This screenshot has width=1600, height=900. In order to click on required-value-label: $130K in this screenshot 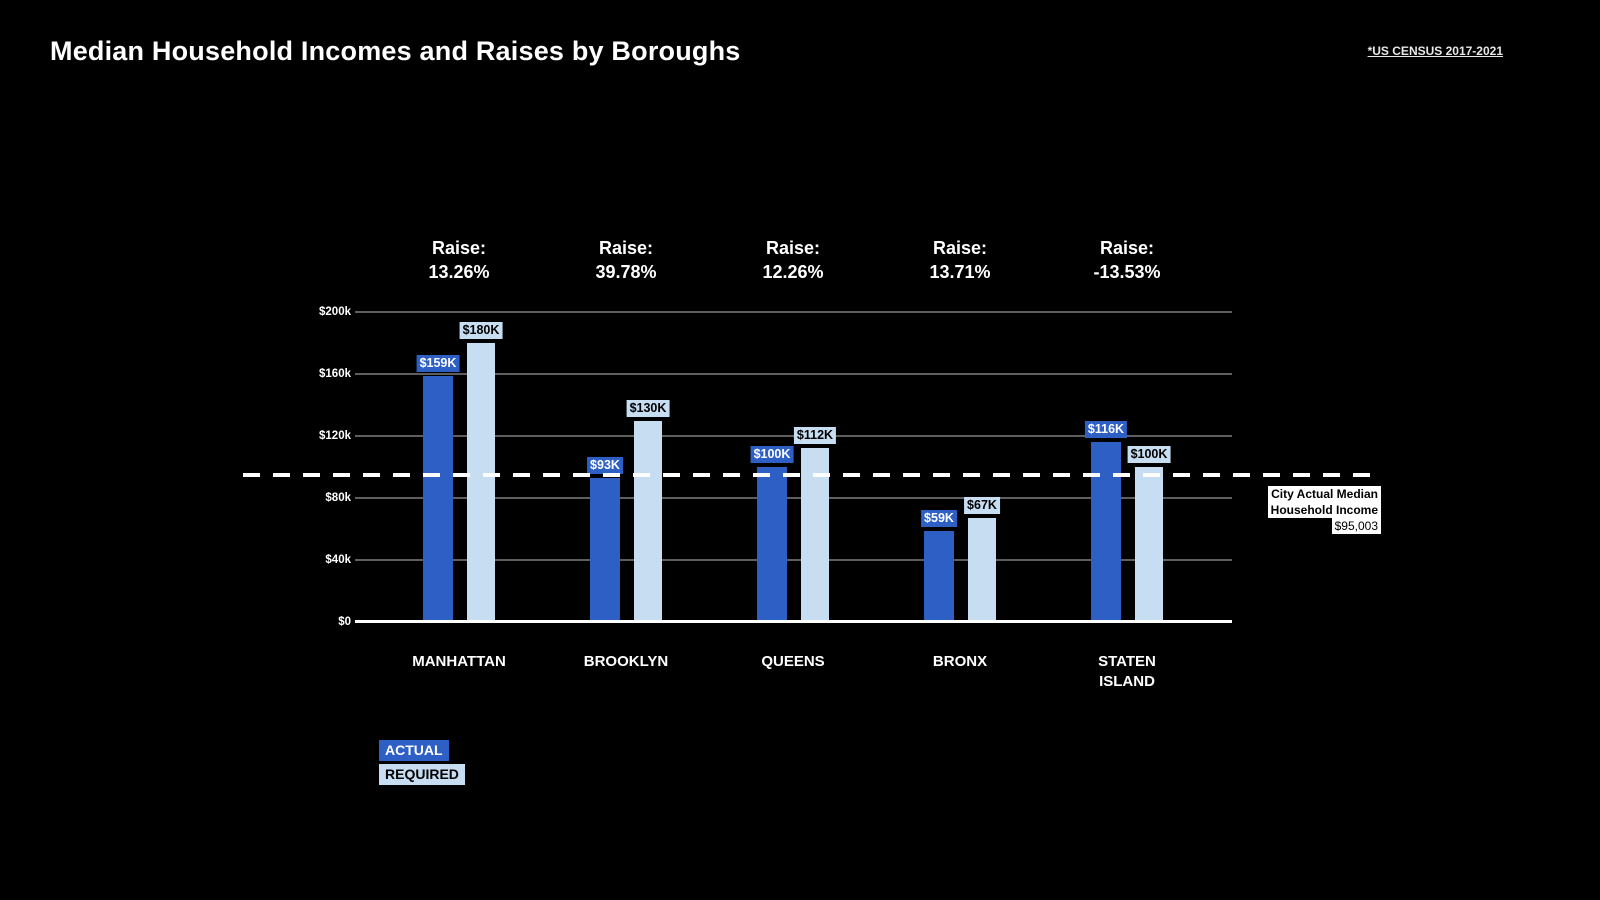, I will do `click(648, 408)`.